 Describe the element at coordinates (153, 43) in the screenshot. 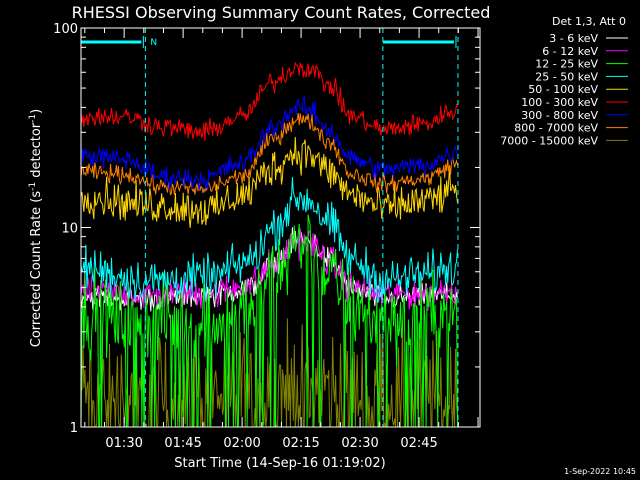

I see `night-marker-label: N` at that location.